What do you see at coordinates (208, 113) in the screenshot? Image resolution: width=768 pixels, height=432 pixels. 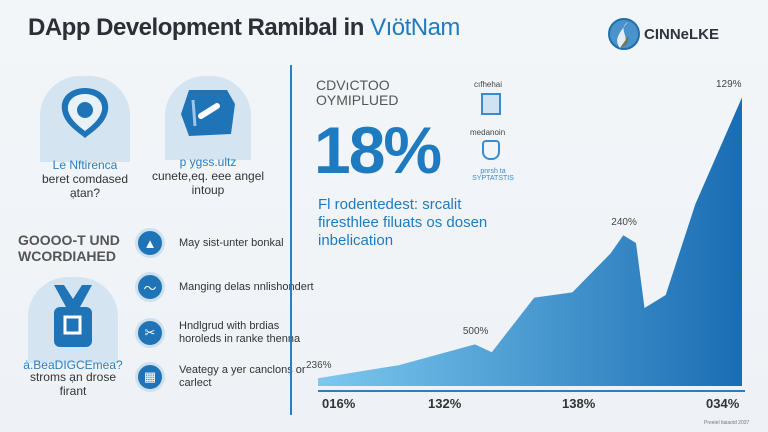 I see `wrench-badge-icon` at bounding box center [208, 113].